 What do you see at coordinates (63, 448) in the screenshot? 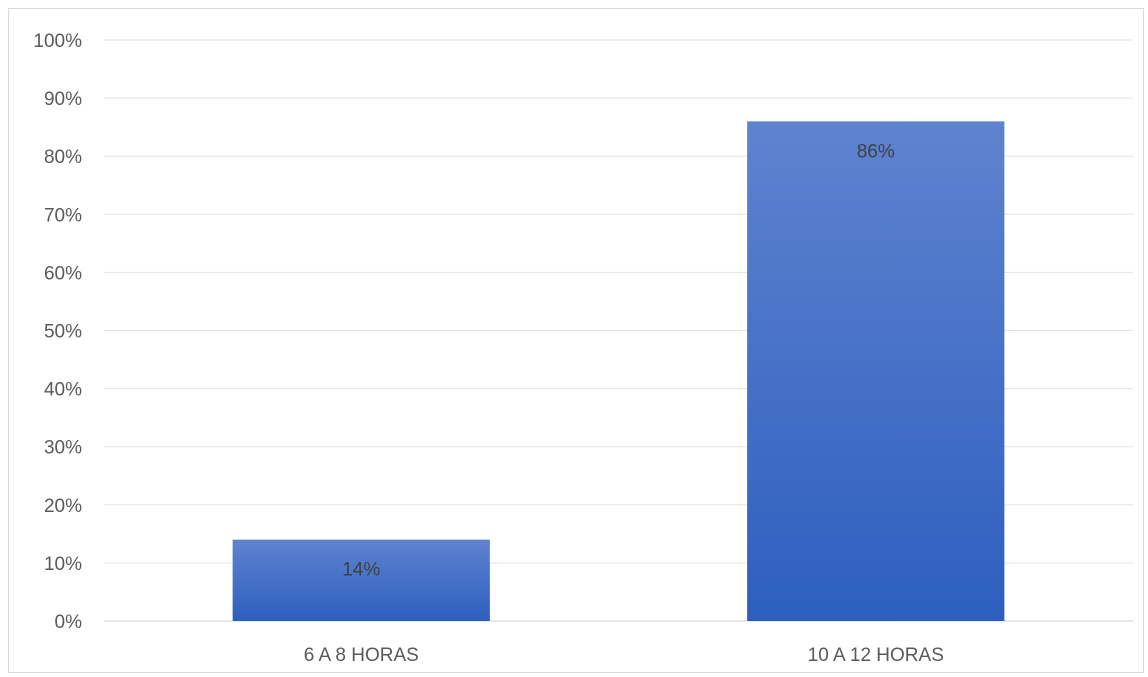
I see `y-tick-label: 30%` at bounding box center [63, 448].